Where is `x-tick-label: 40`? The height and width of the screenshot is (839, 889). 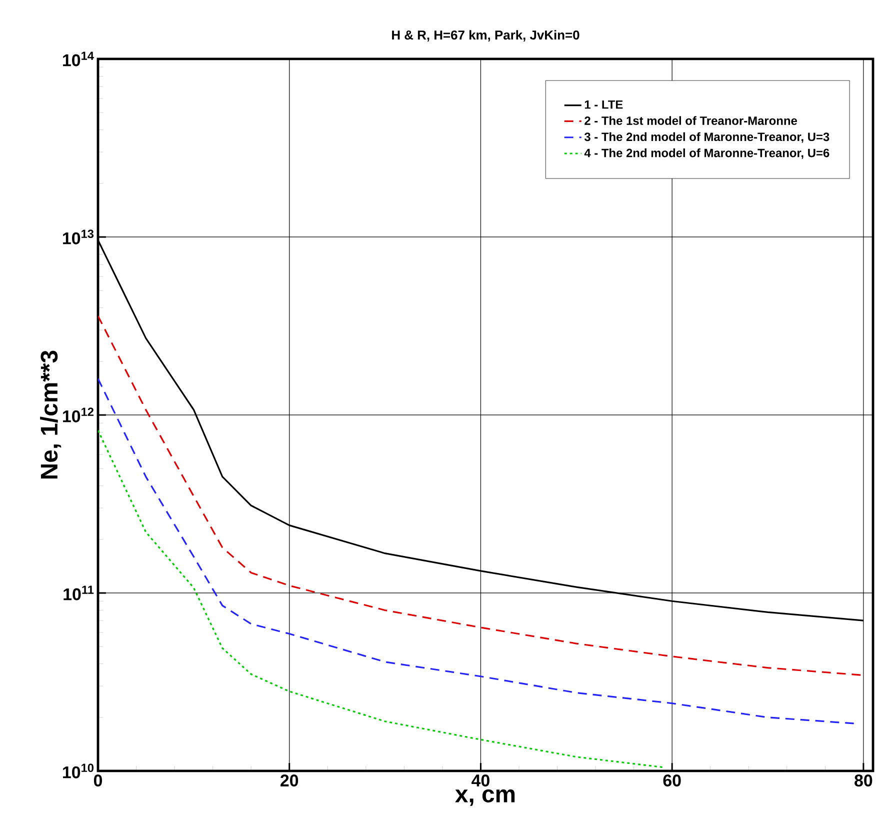 x-tick-label: 40 is located at coordinates (481, 780).